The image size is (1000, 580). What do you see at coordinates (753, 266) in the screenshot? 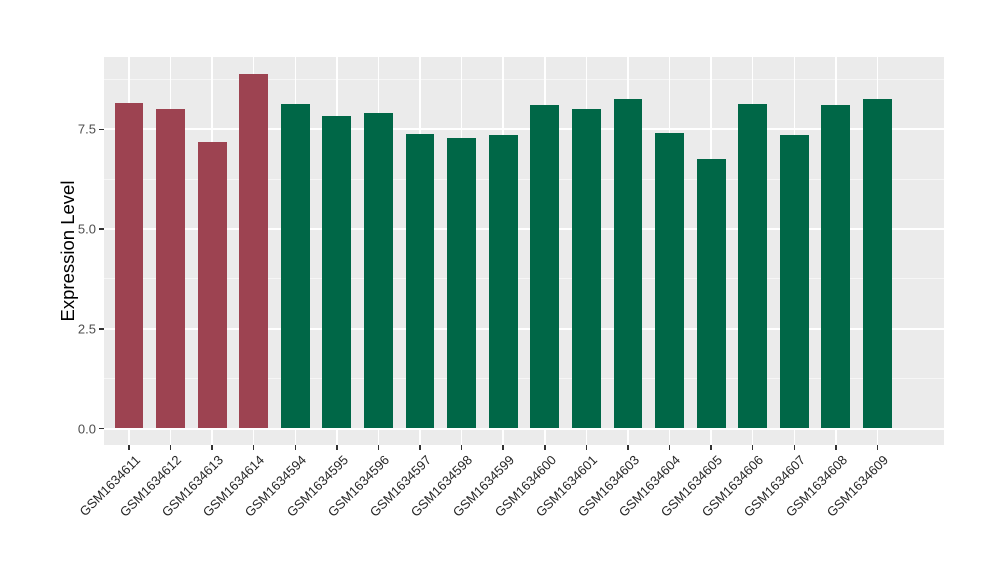
I see `bar-GSM1634606` at bounding box center [753, 266].